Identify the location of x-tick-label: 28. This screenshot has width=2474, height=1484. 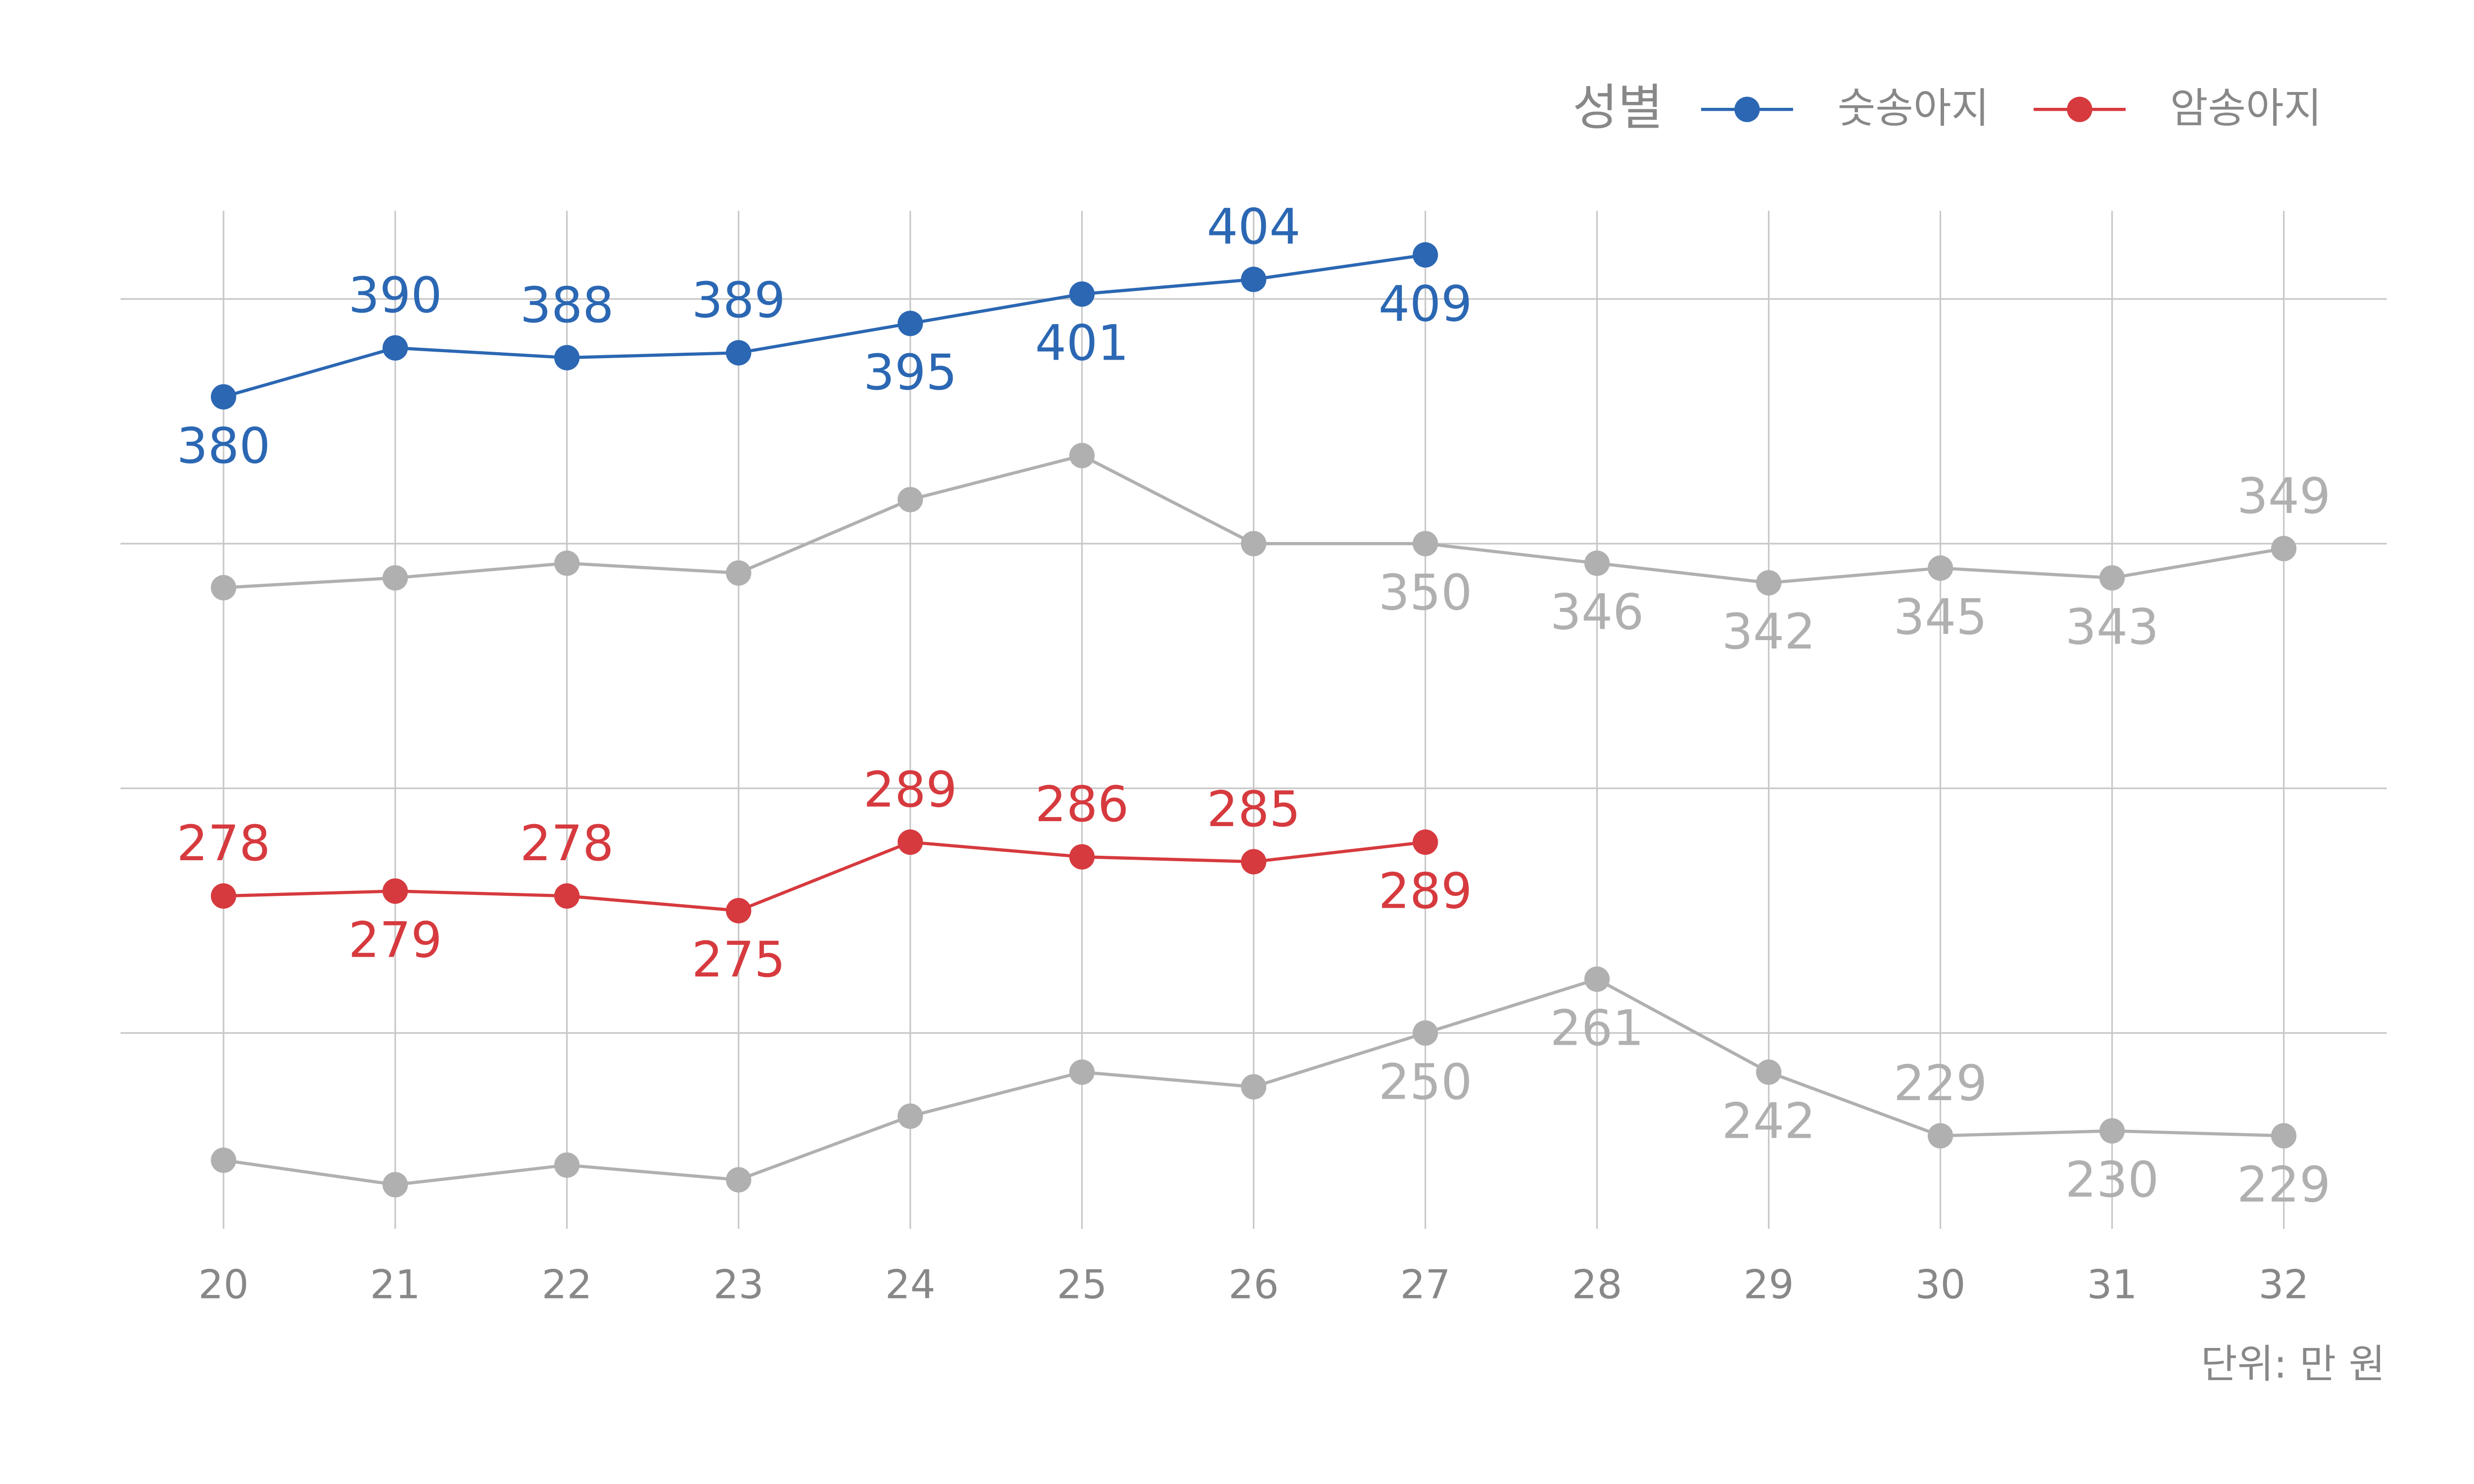
(1597, 1285).